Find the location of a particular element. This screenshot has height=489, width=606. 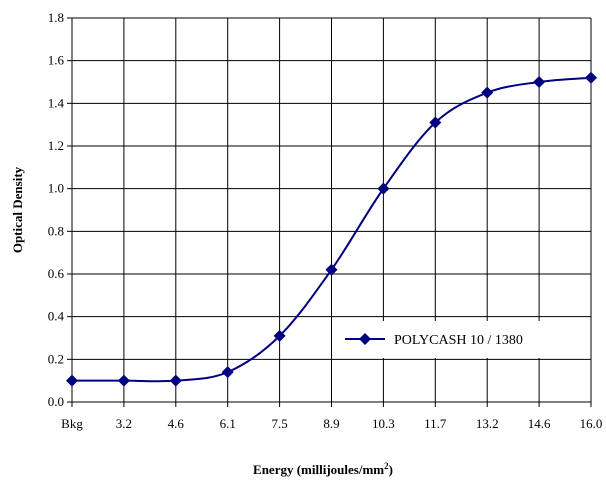

x-tick-label: 10.3 is located at coordinates (383, 423).